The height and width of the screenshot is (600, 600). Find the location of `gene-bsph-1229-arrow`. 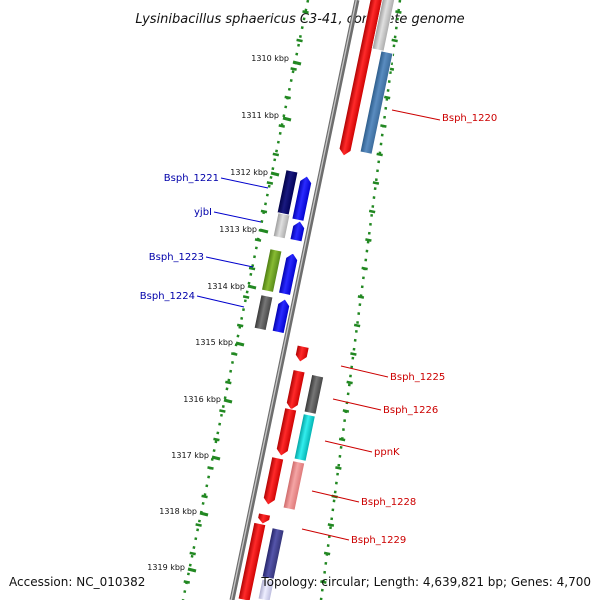

gene-bsph-1229-arrow is located at coordinates (264, 518).